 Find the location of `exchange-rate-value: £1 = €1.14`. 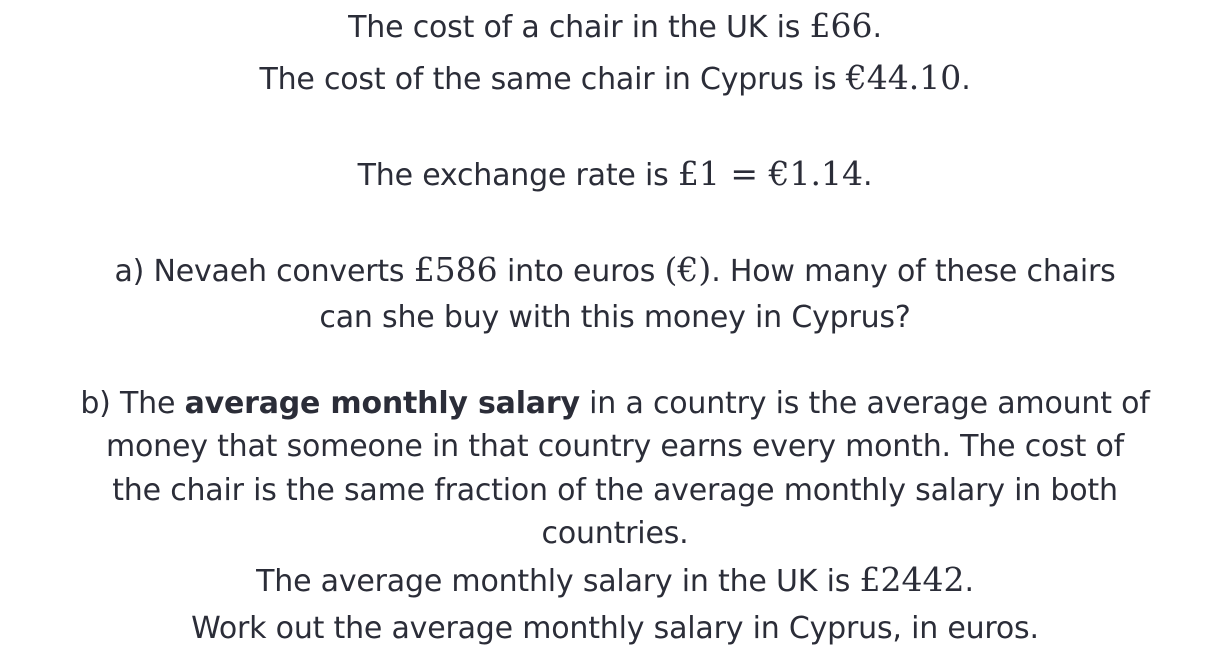

exchange-rate-value: £1 = €1.14 is located at coordinates (770, 173).